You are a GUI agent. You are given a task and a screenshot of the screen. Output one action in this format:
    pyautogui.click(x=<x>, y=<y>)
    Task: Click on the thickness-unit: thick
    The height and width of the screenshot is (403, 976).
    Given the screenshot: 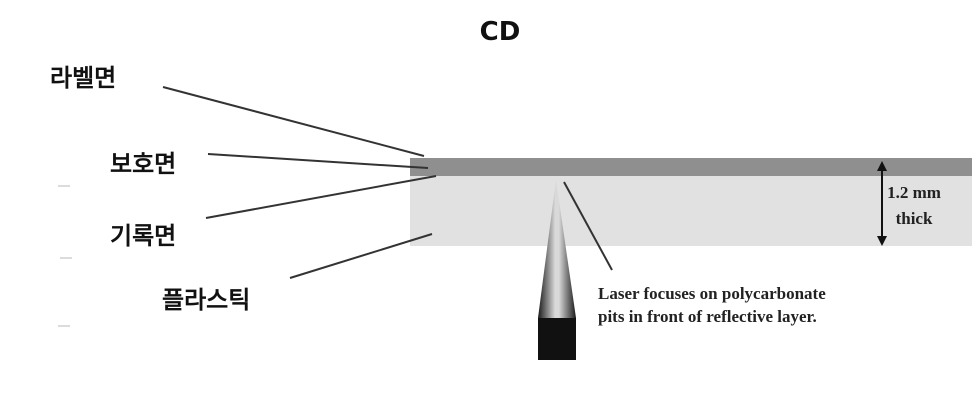 What is the action you would take?
    pyautogui.click(x=914, y=218)
    